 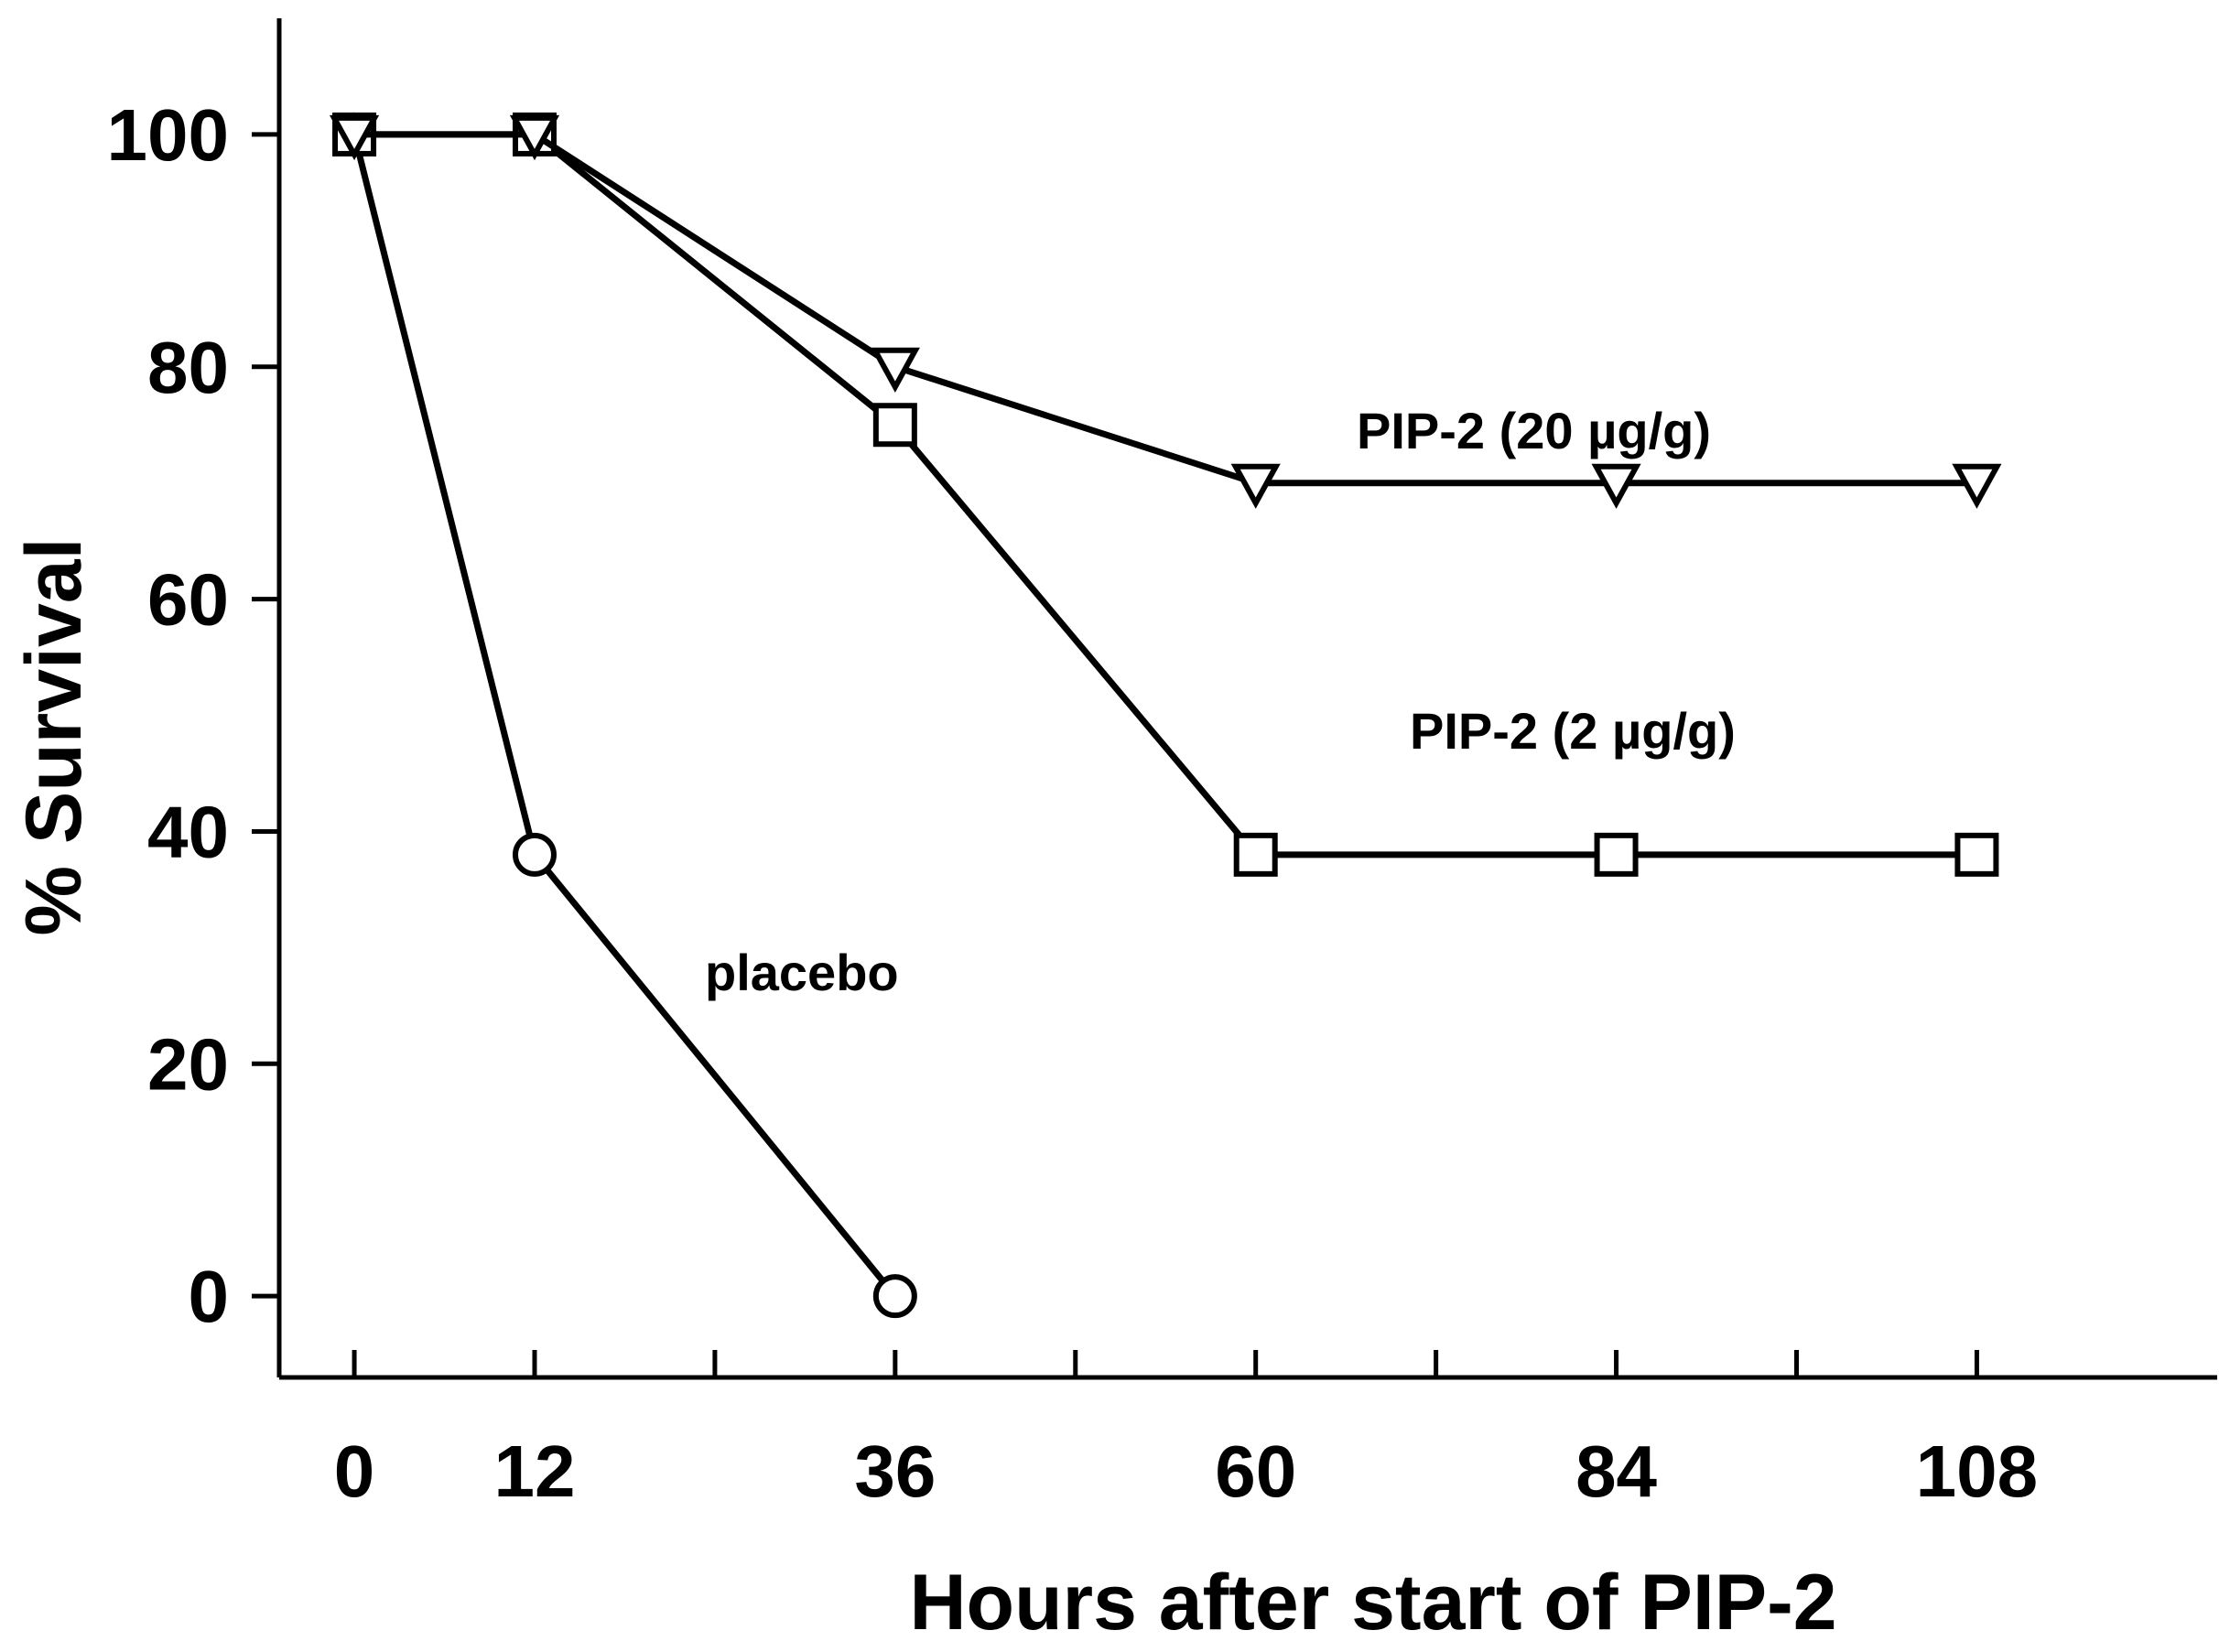 What do you see at coordinates (1256, 1471) in the screenshot?
I see `x-tick-label: 60` at bounding box center [1256, 1471].